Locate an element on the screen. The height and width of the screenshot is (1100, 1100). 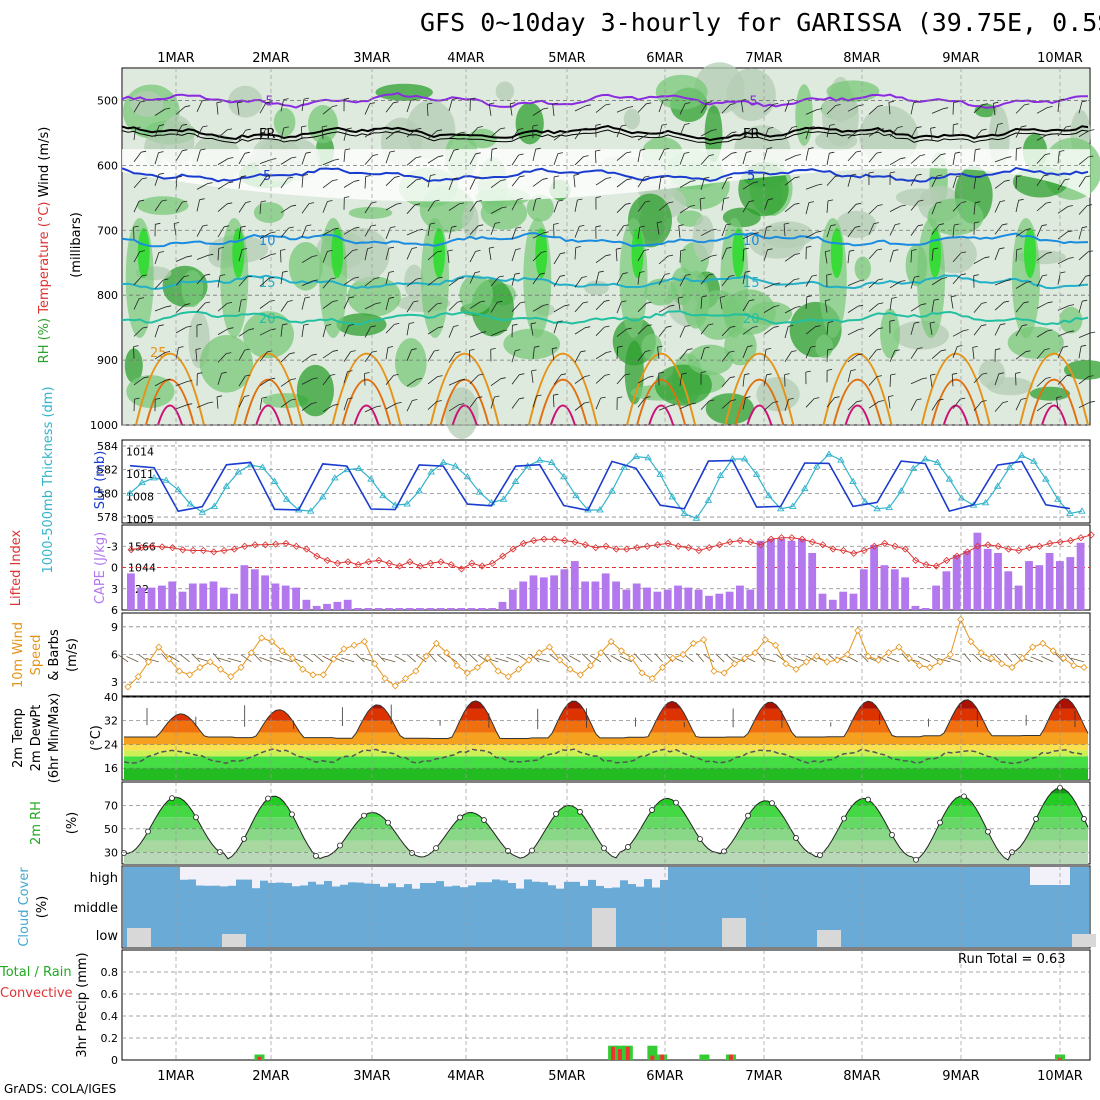
rh-band is located at coordinates (606, 790).